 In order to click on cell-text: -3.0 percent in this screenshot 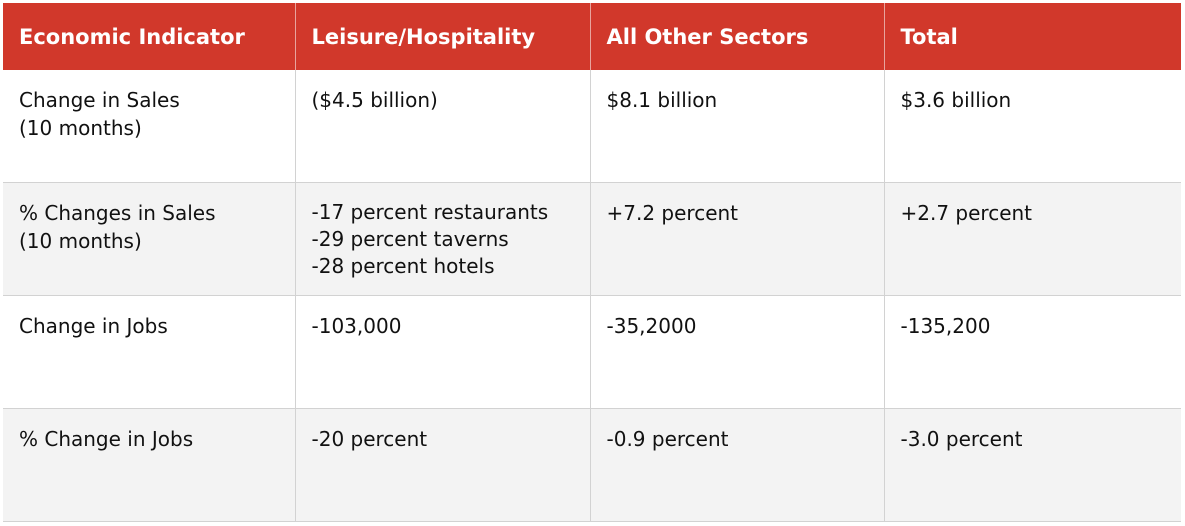, I will do `click(961, 439)`.